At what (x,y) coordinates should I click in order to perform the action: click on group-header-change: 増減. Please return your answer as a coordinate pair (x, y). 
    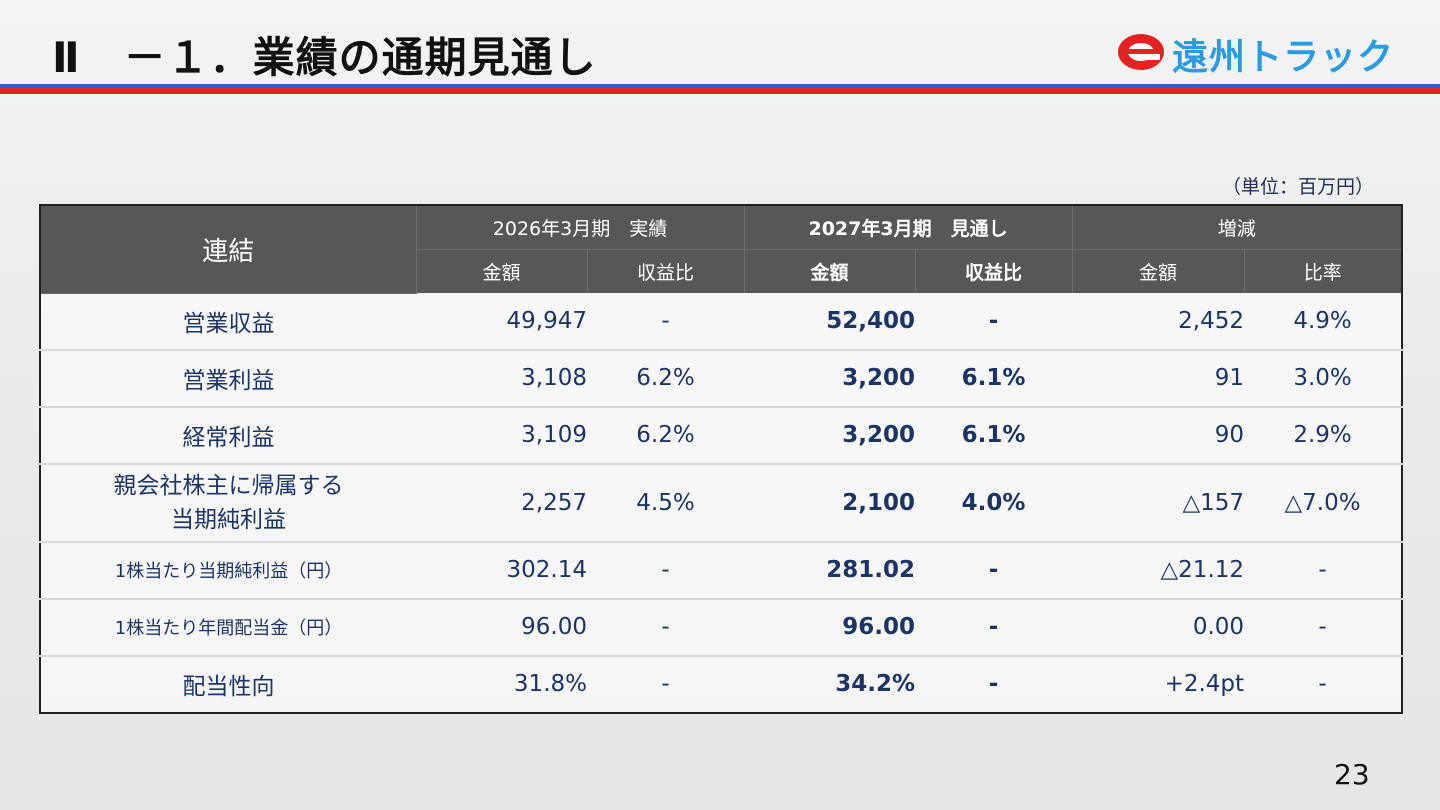
    Looking at the image, I should click on (1237, 227).